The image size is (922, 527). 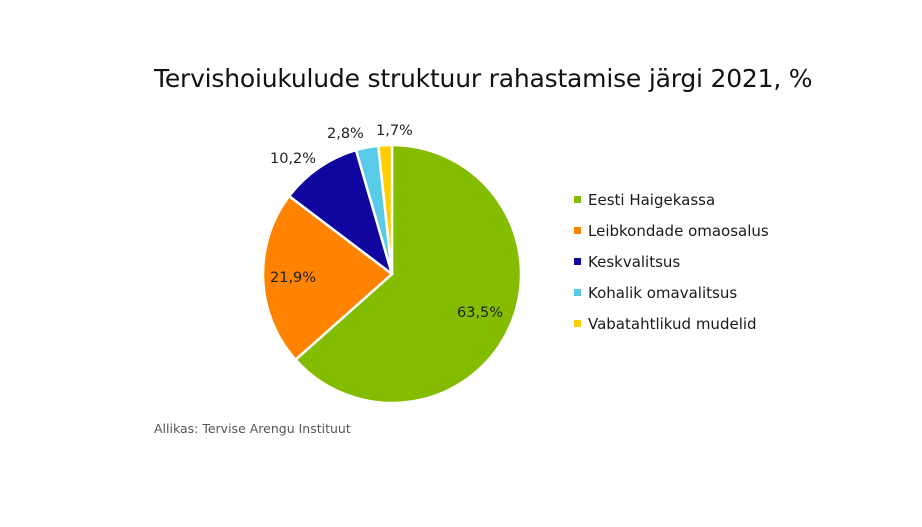 I want to click on legend-label: Kohalik omavalitsus, so click(x=663, y=292).